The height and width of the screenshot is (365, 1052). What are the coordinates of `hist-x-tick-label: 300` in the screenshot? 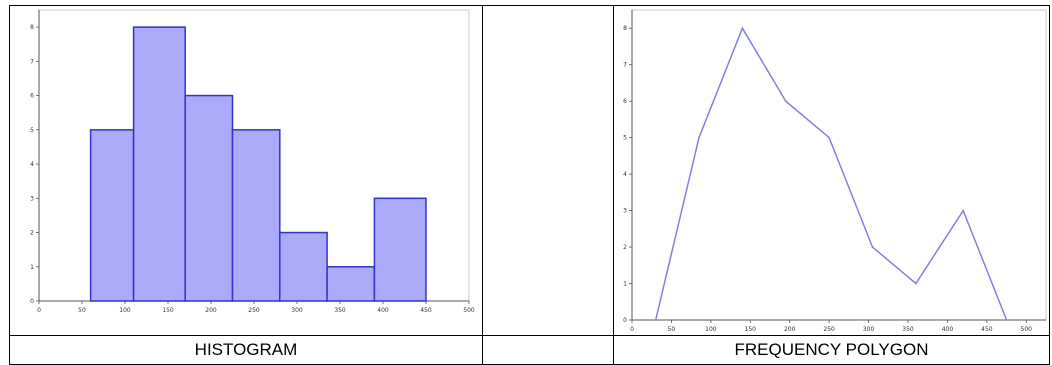 It's located at (297, 310).